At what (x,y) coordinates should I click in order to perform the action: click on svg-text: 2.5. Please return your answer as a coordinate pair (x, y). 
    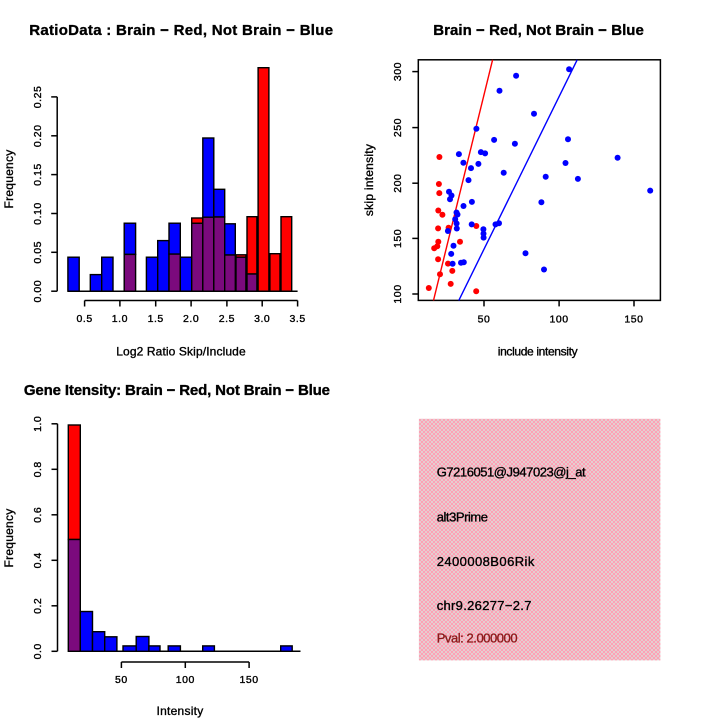
    Looking at the image, I should click on (227, 319).